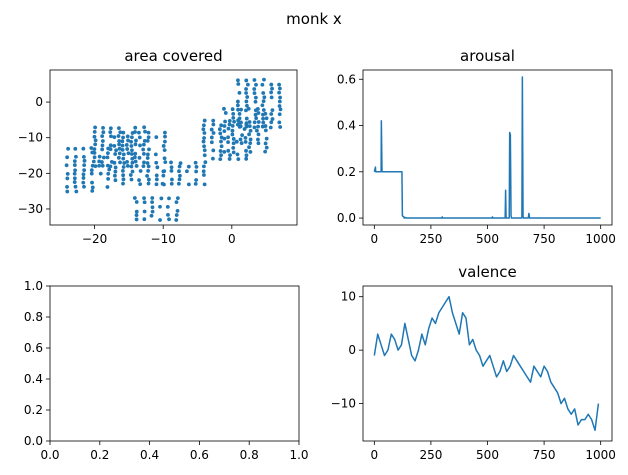 The image size is (628, 475). Describe the element at coordinates (33, 441) in the screenshot. I see `y-tick-label: 0.0` at that location.